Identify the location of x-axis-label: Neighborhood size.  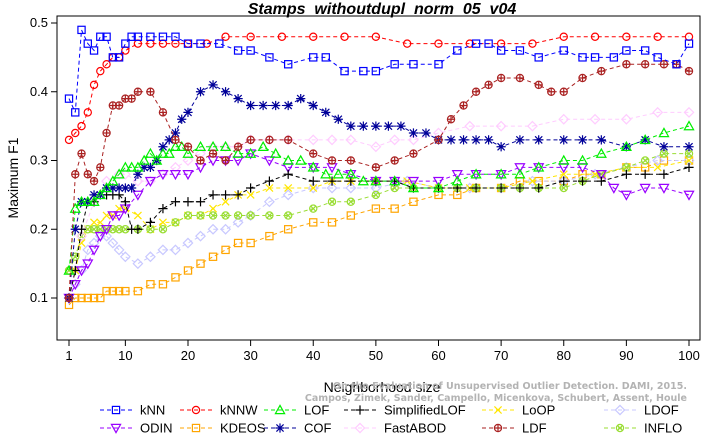
(382, 387).